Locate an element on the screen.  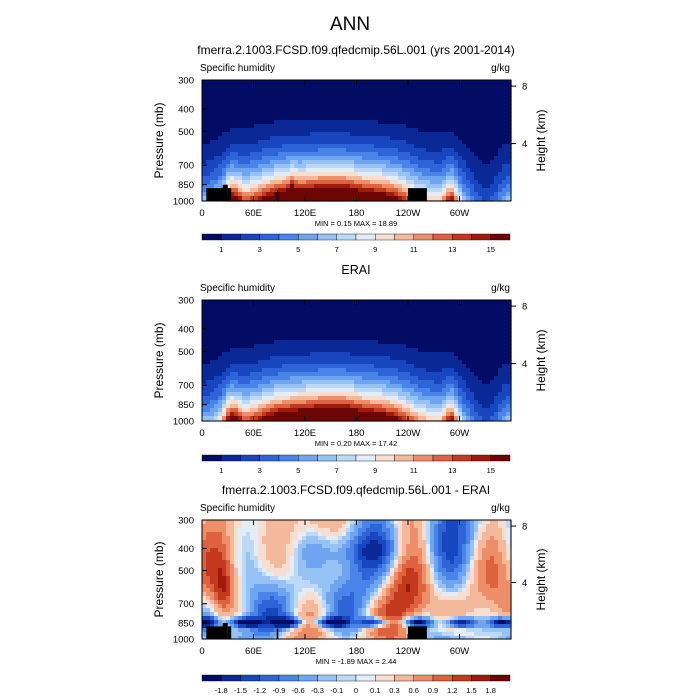
variable-label: Specific humidity is located at coordinates (237, 288).